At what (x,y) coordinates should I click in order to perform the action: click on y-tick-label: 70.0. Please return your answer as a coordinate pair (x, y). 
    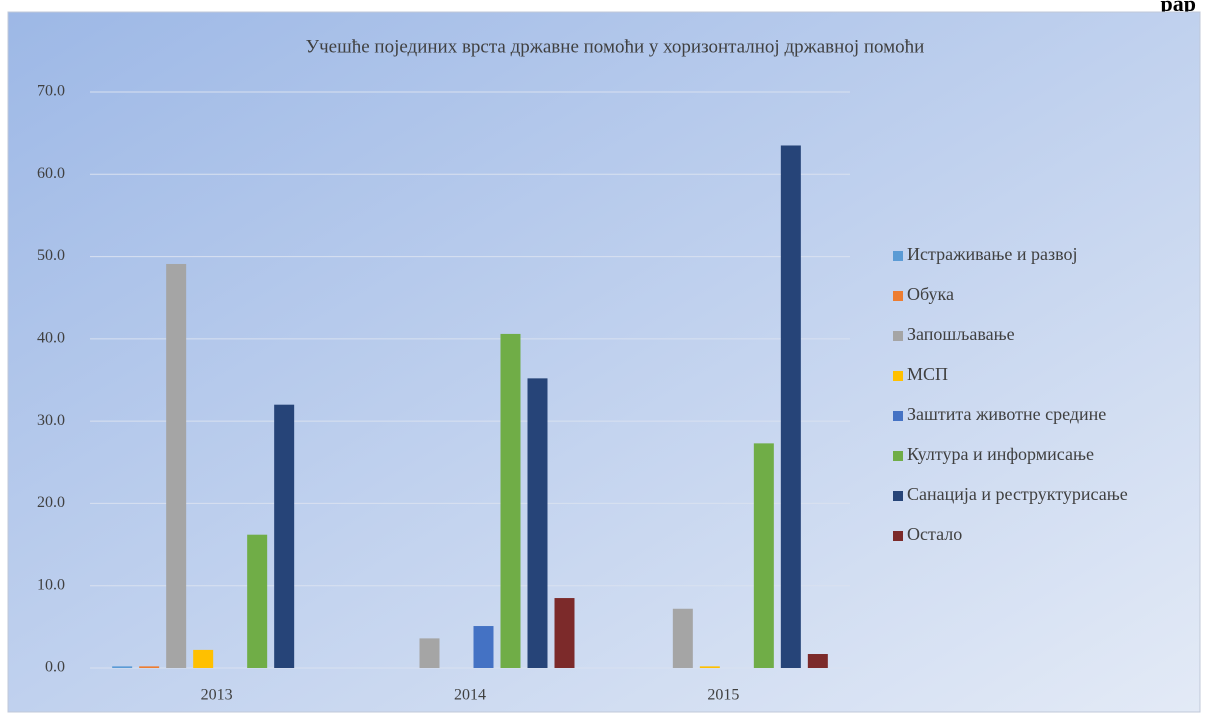
    Looking at the image, I should click on (51, 91).